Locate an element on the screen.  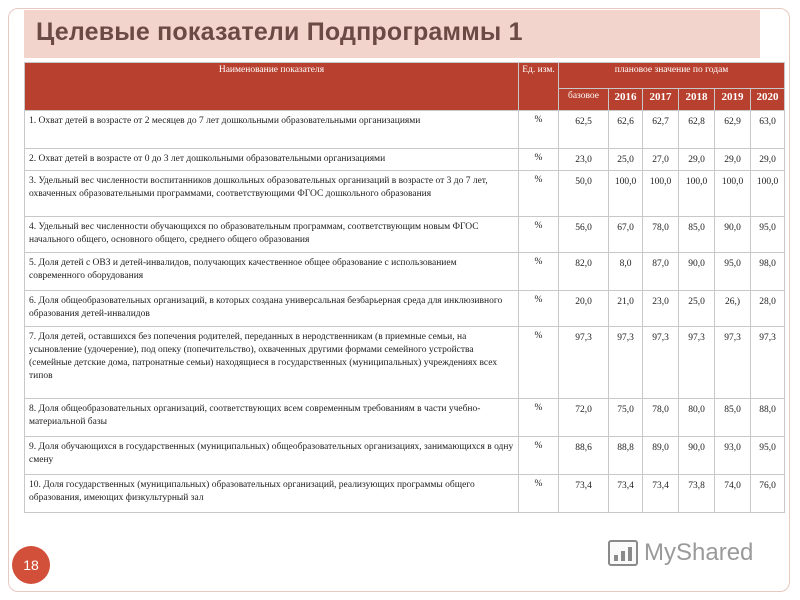
logo-text: MyShared is located at coordinates (699, 552).